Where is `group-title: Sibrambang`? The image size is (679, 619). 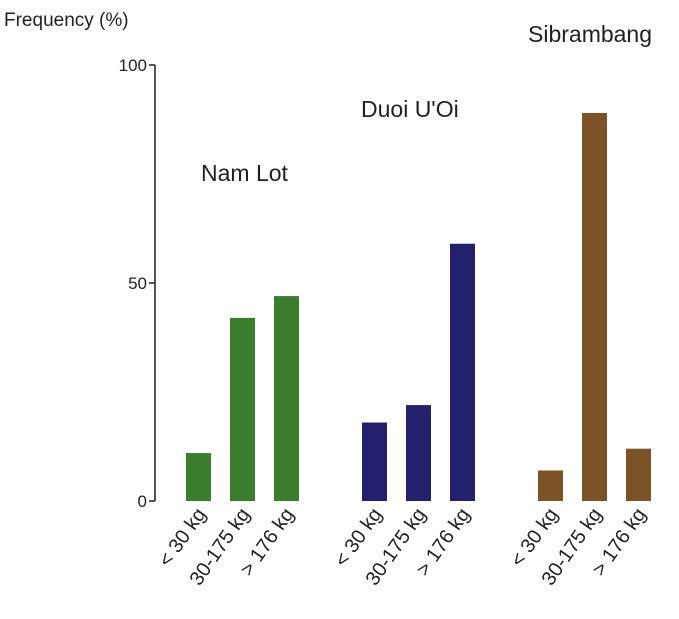
group-title: Sibrambang is located at coordinates (590, 34).